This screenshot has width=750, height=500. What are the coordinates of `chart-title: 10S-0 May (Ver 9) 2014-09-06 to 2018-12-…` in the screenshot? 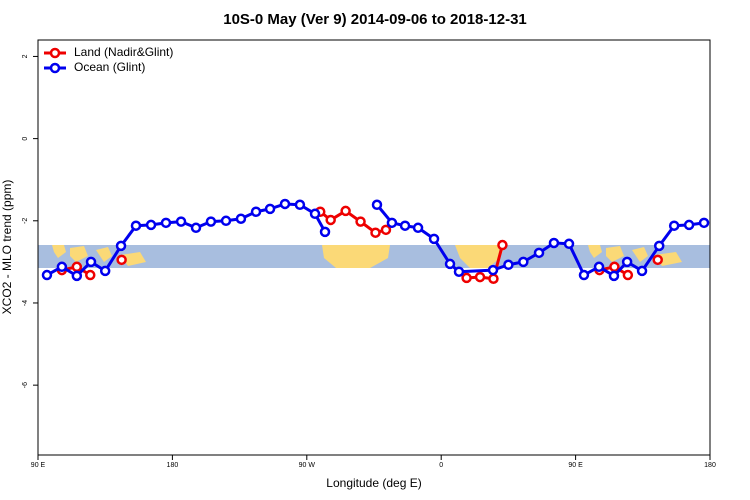 It's located at (375, 19).